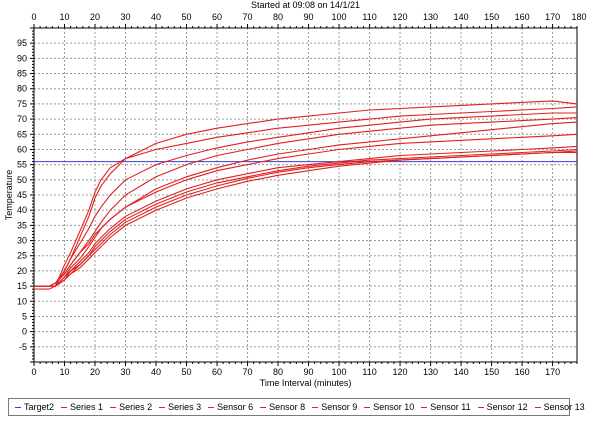  What do you see at coordinates (185, 407) in the screenshot?
I see `legend-label: Series 3` at bounding box center [185, 407].